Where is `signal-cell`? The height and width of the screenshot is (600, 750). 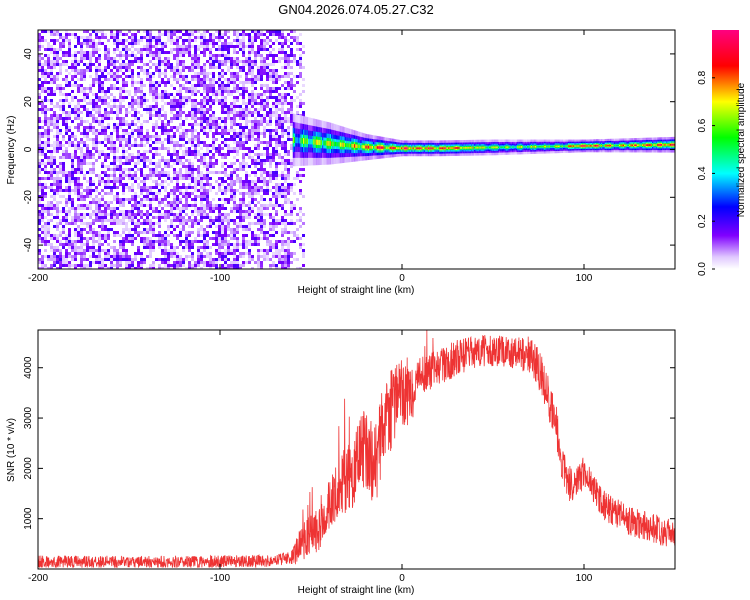
signal-cell is located at coordinates (371, 147).